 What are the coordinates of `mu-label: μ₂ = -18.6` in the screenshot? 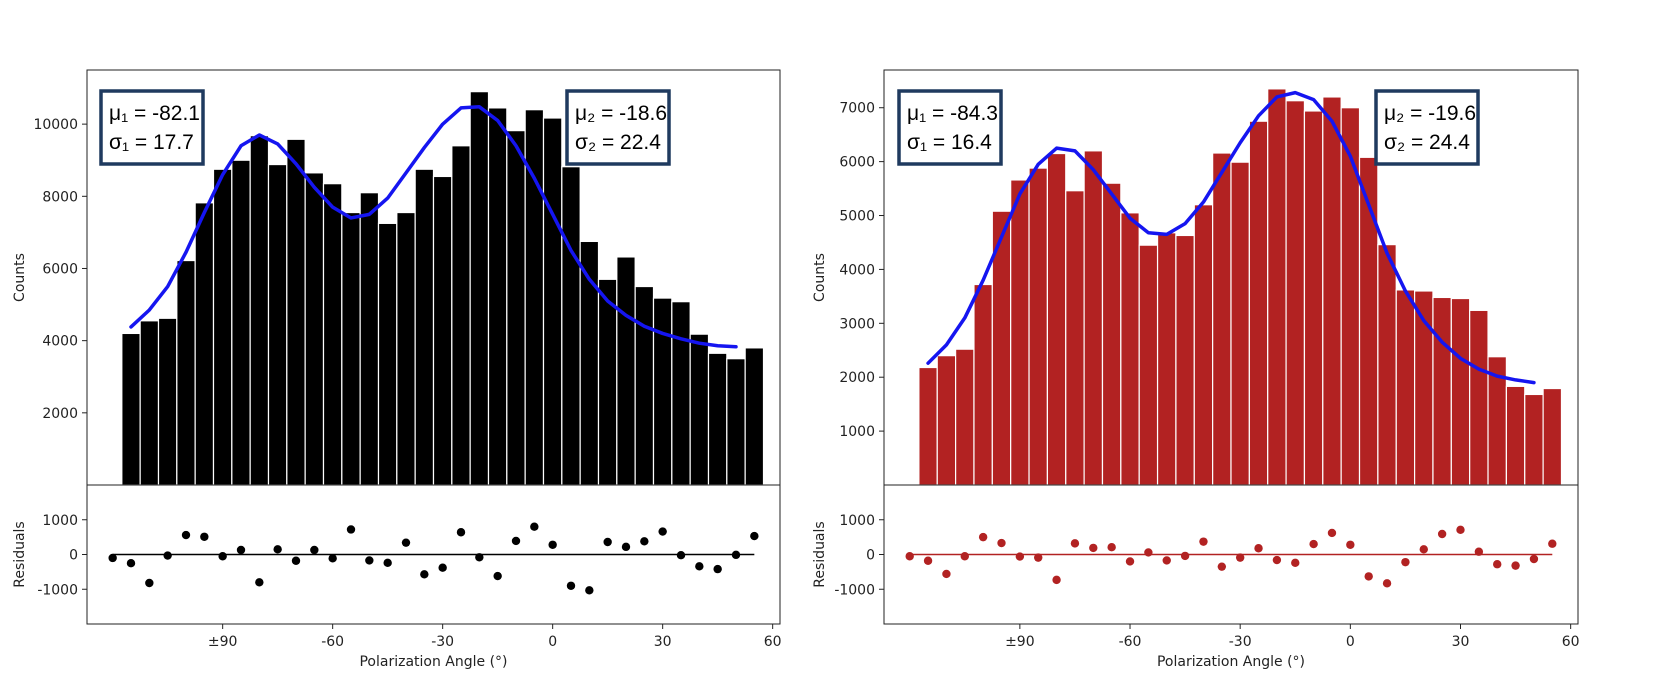 It's located at (621, 113).